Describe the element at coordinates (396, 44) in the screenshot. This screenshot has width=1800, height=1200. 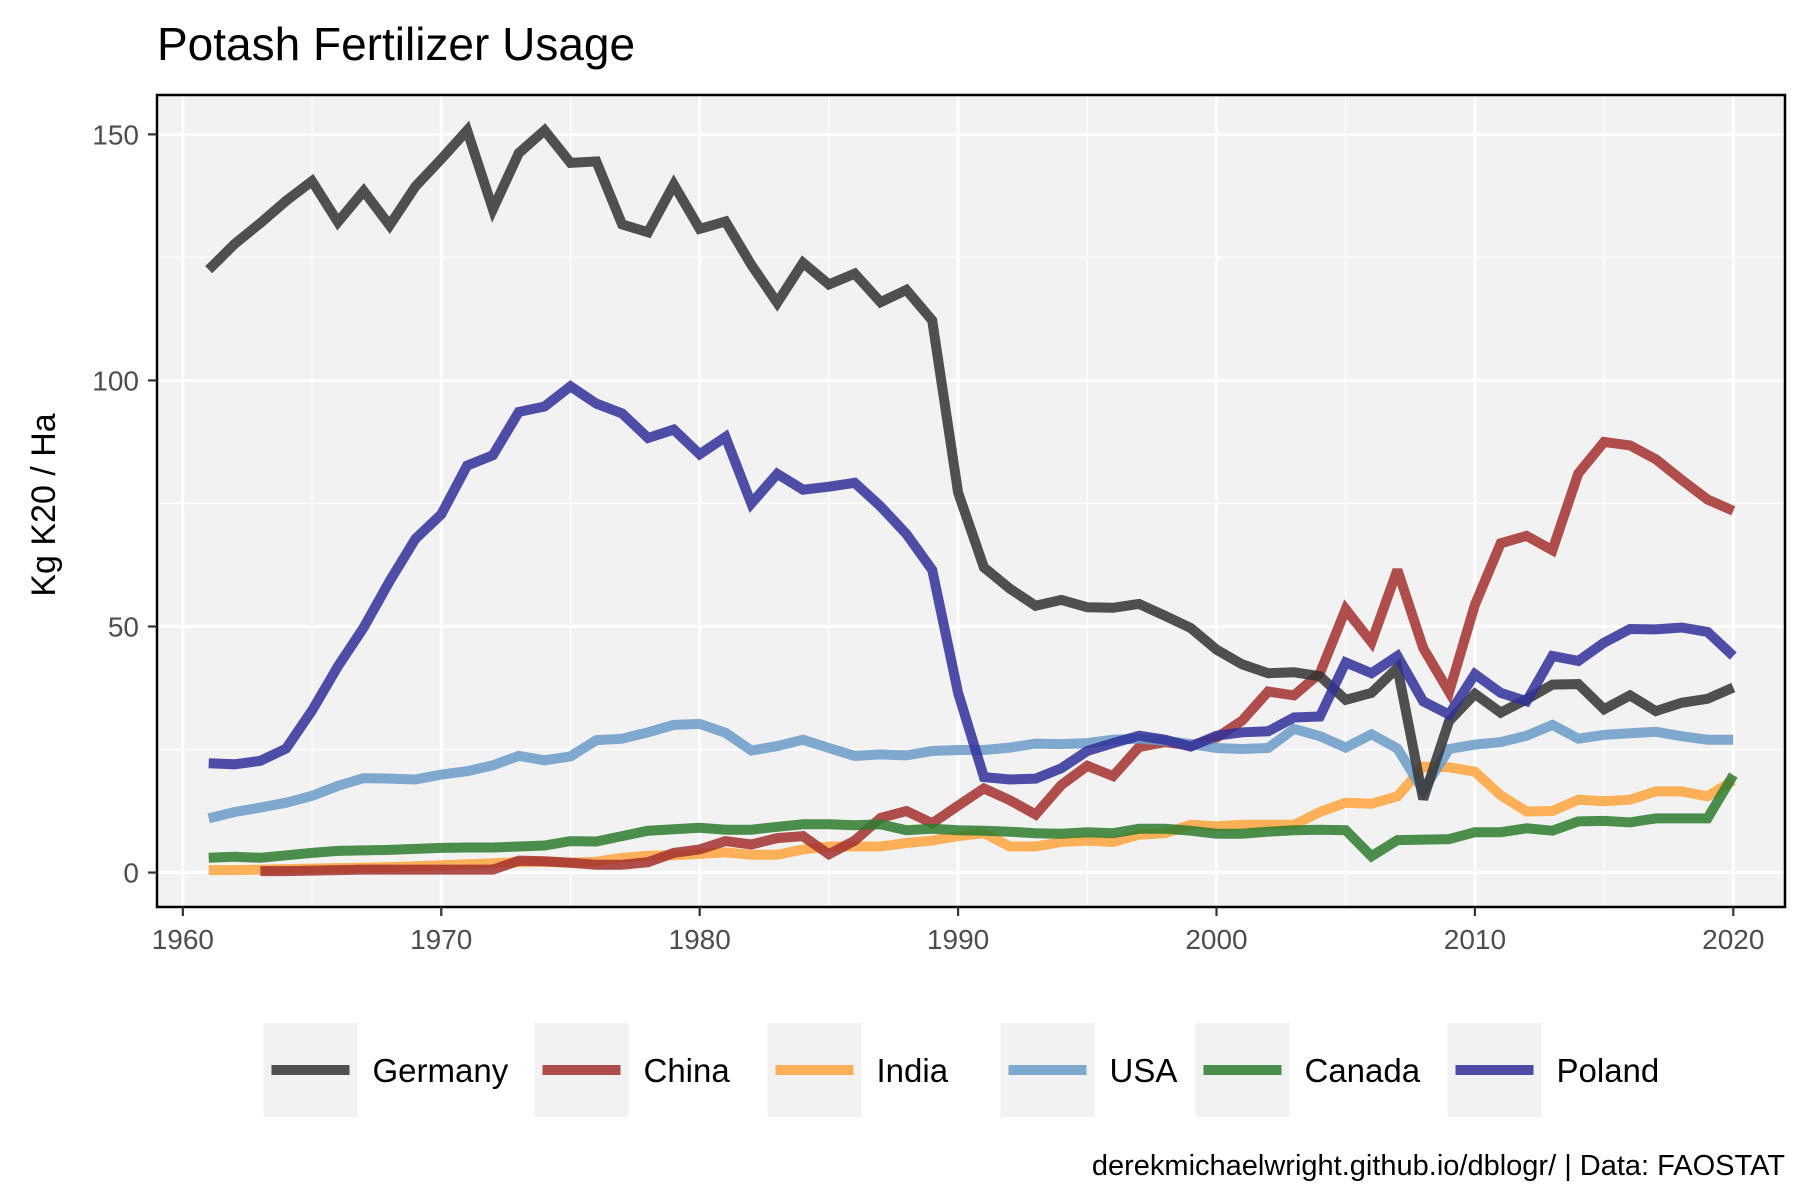
I see `chart-title: Potash Fertilizer Usage` at that location.